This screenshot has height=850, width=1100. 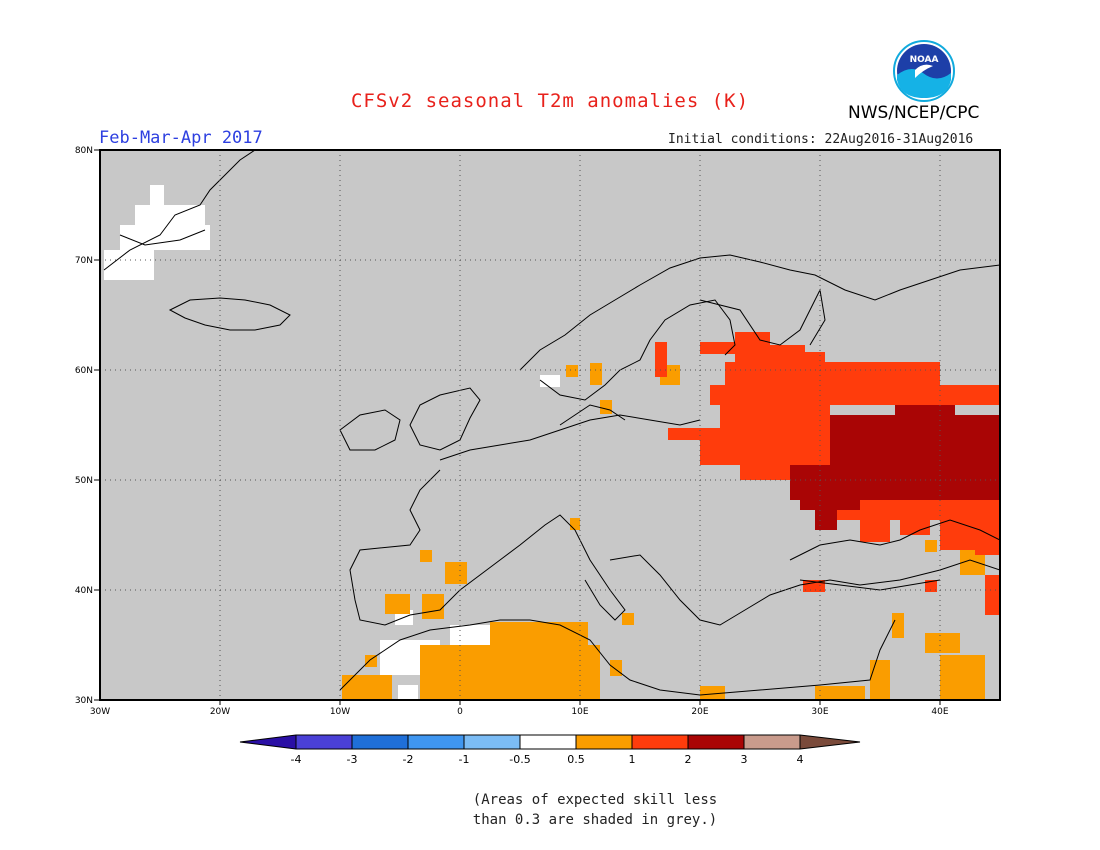 I want to click on aegean-anatolia-coast, so click(x=804, y=590).